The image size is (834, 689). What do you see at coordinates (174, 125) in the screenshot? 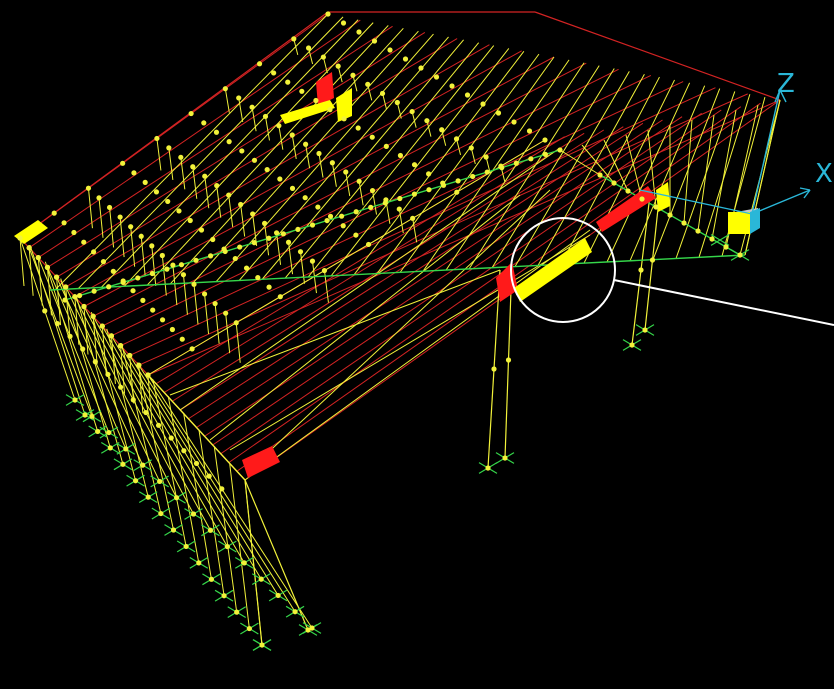
I see `roof-chord` at bounding box center [174, 125].